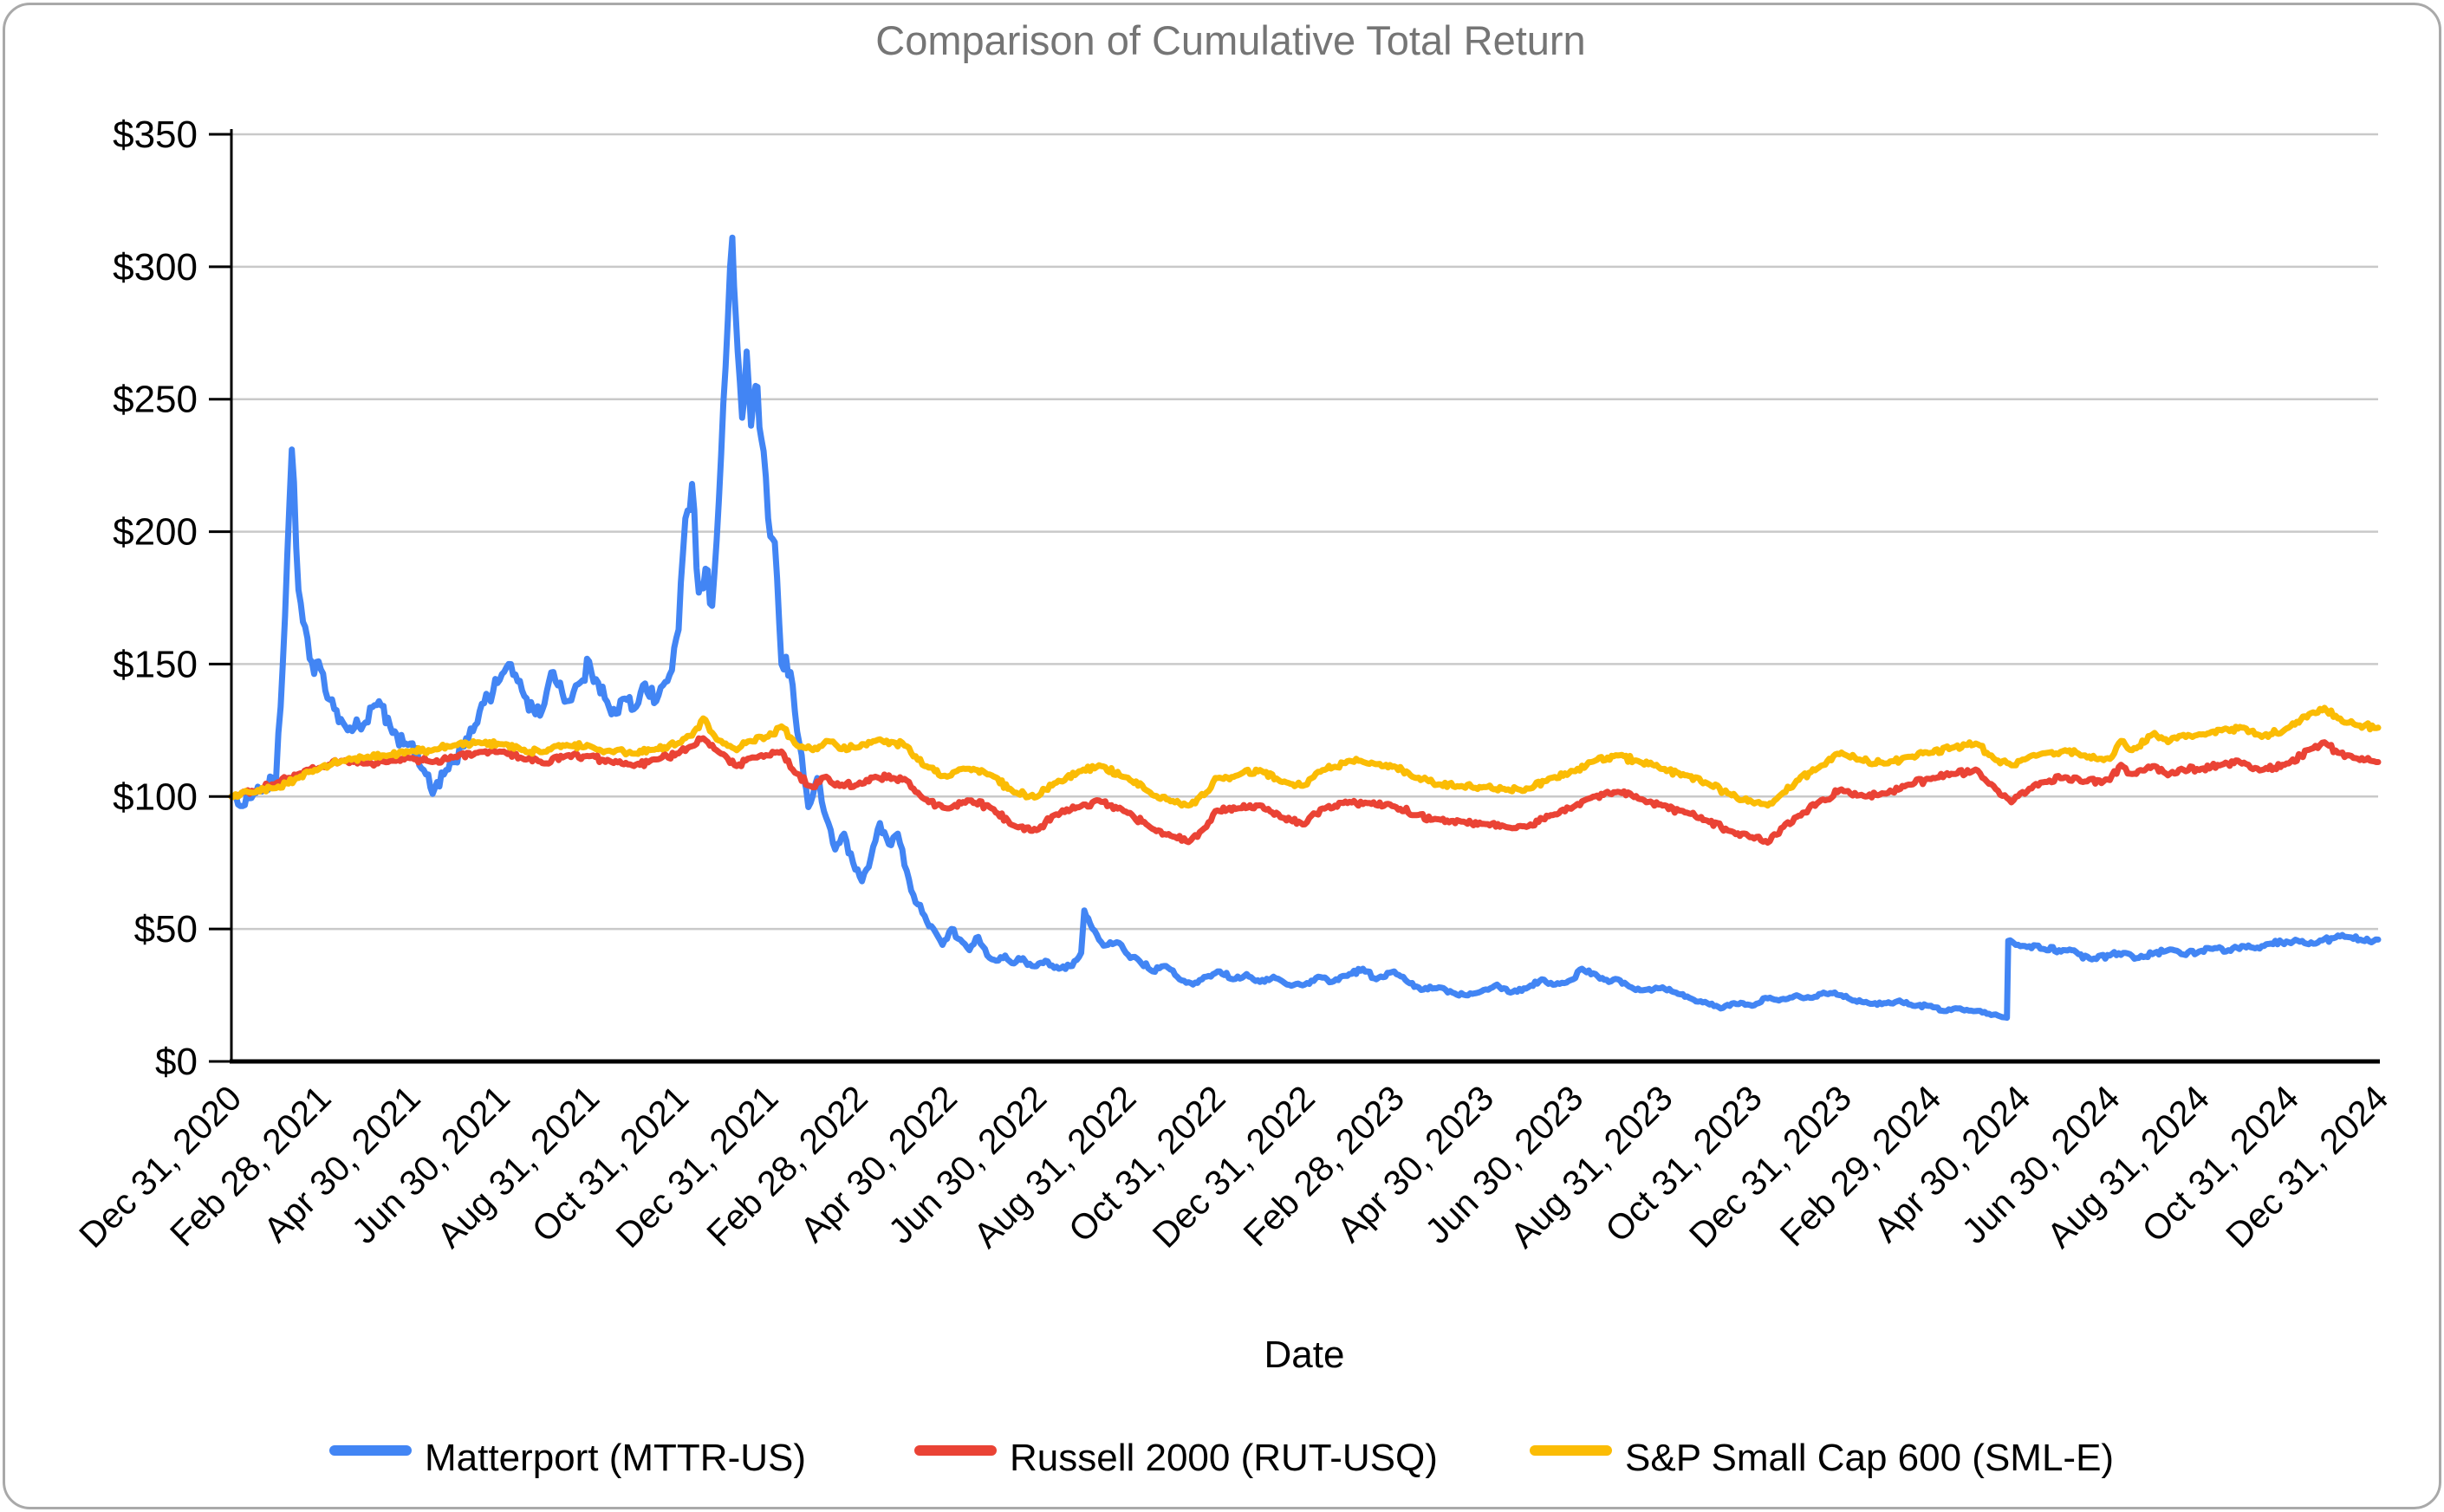 This screenshot has width=2444, height=1512. I want to click on legend-item-russell-2000: Russell 2000 (RUT-USQ), so click(1176, 1458).